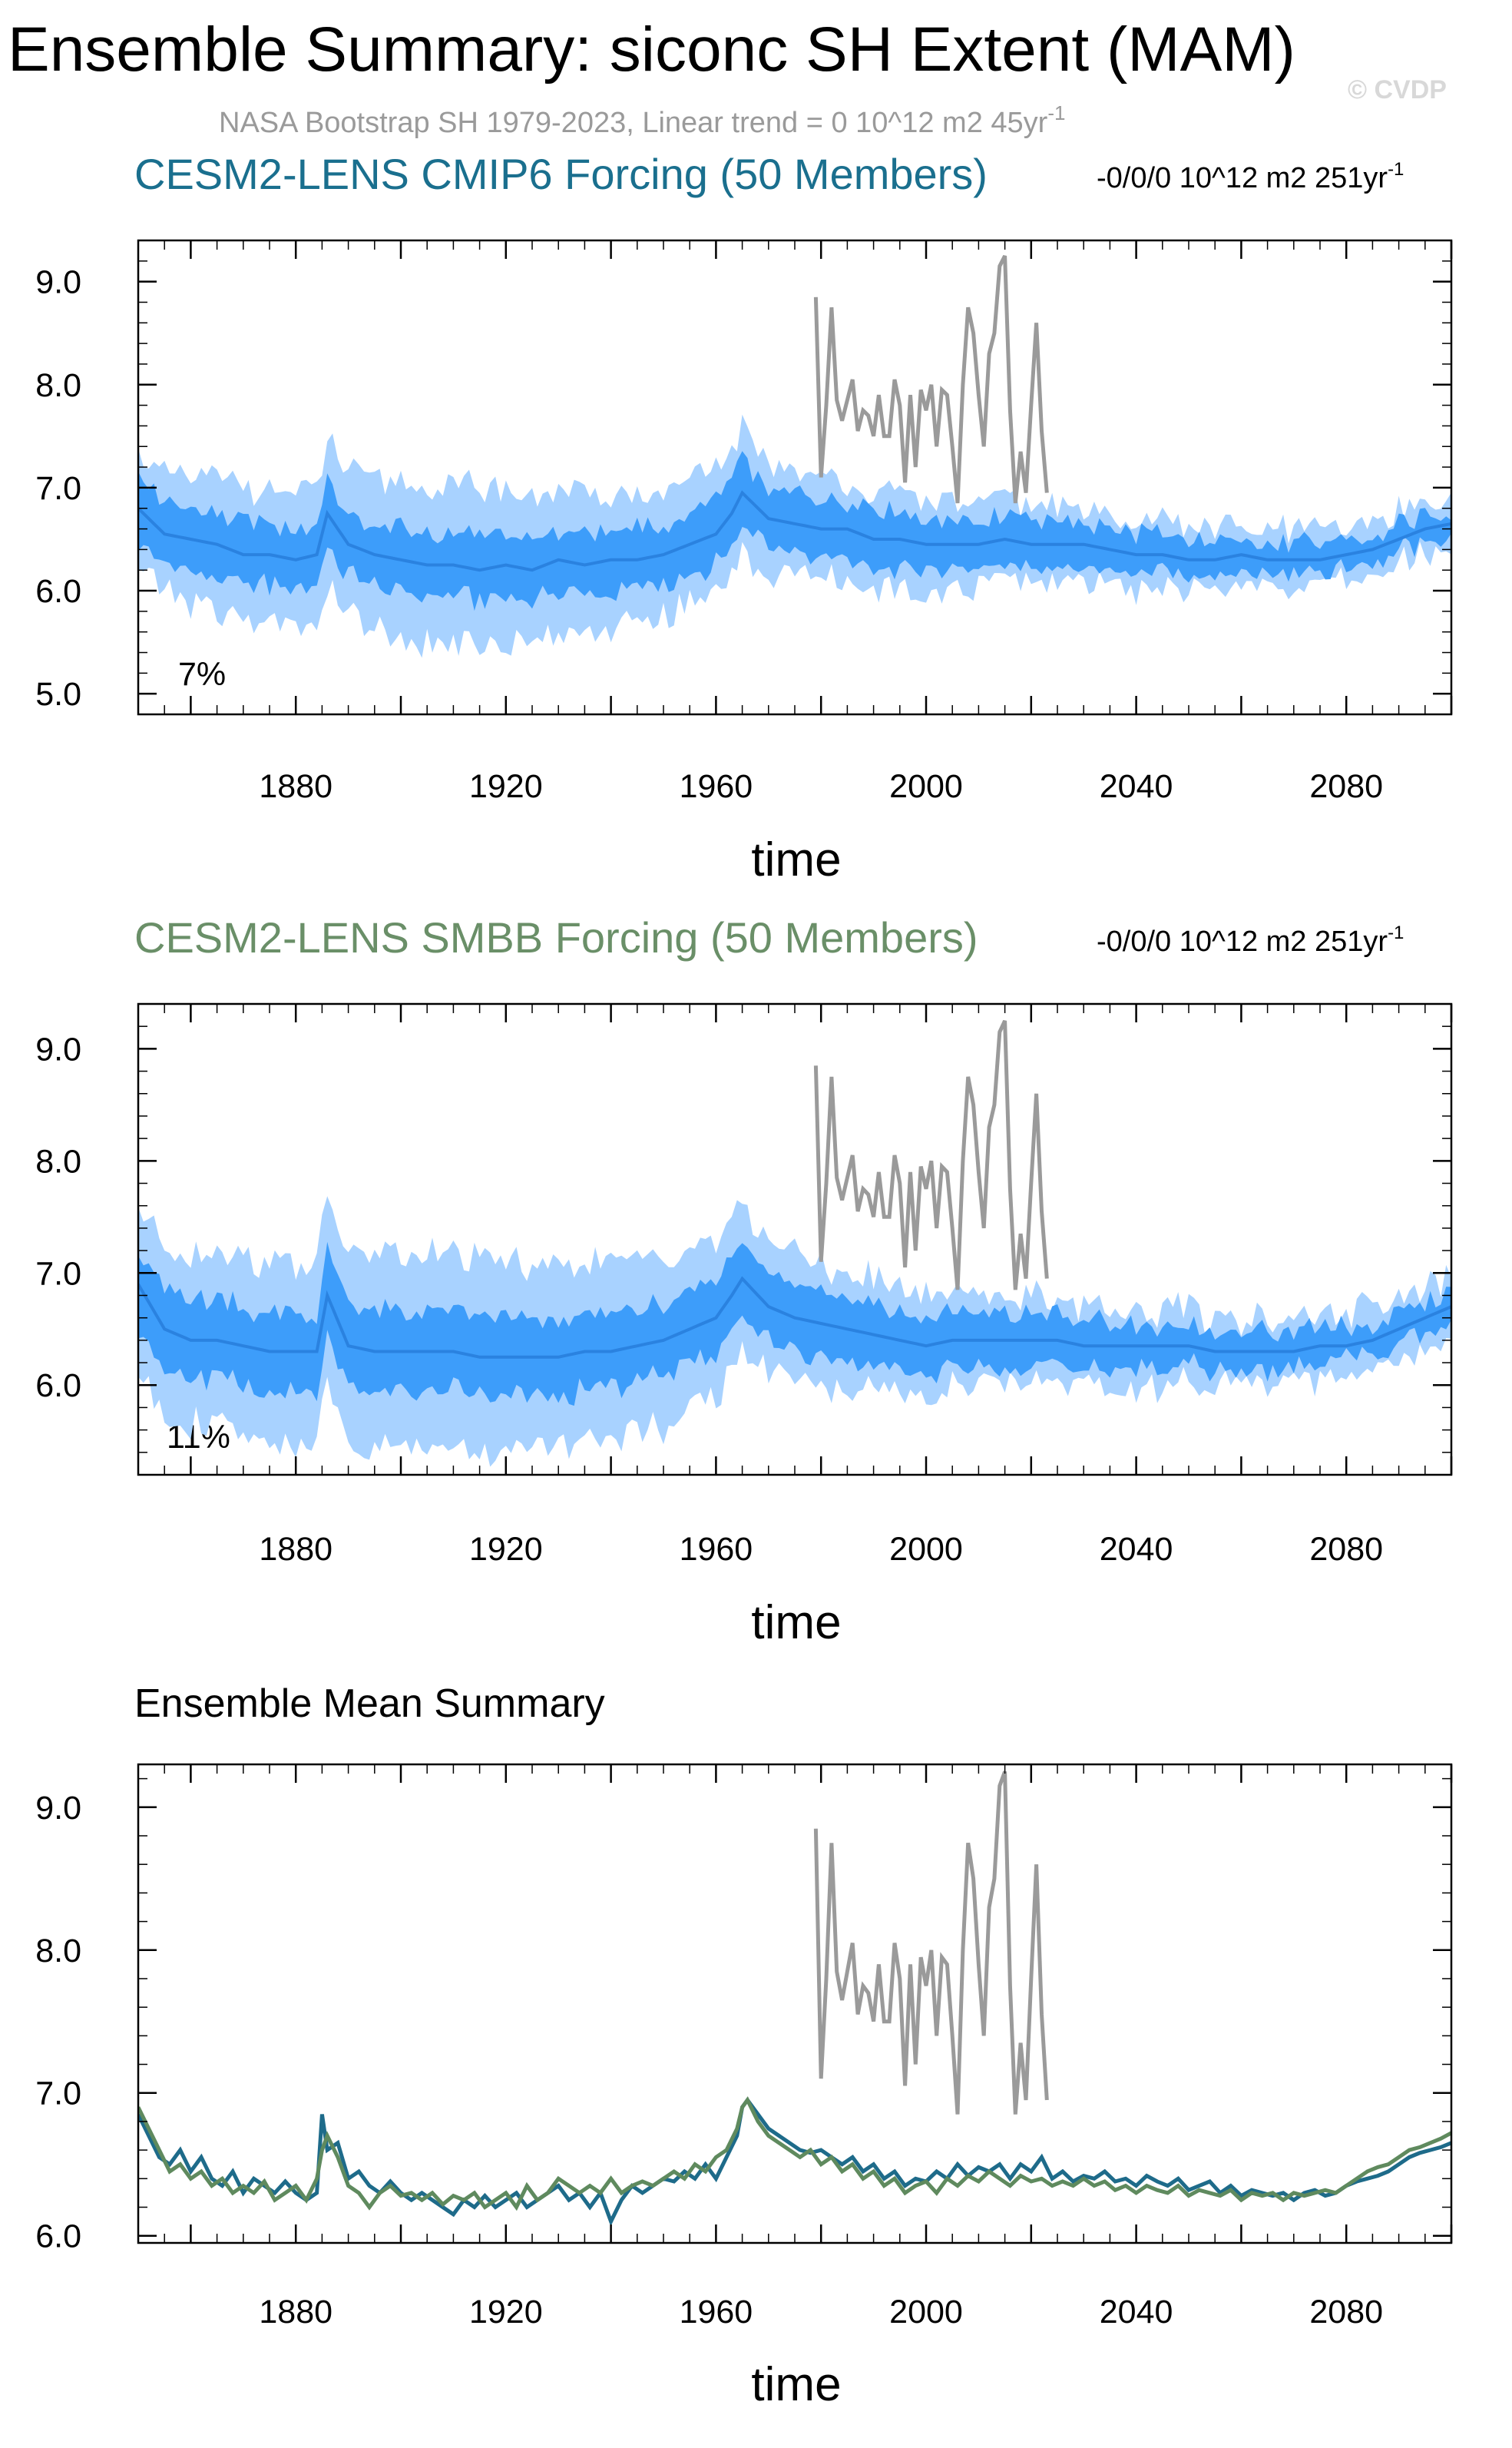  Describe the element at coordinates (931, 1155) in the screenshot. I see `obs-line-smbb` at that location.